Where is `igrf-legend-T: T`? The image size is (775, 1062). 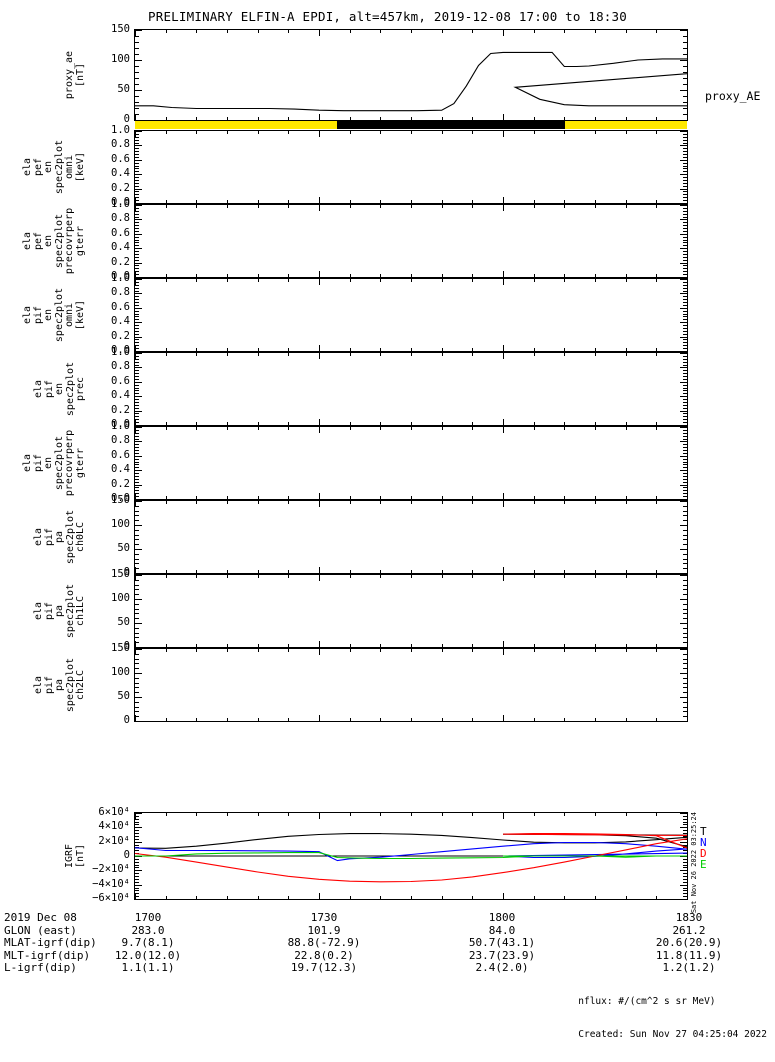
igrf-legend-T: T is located at coordinates (703, 831).